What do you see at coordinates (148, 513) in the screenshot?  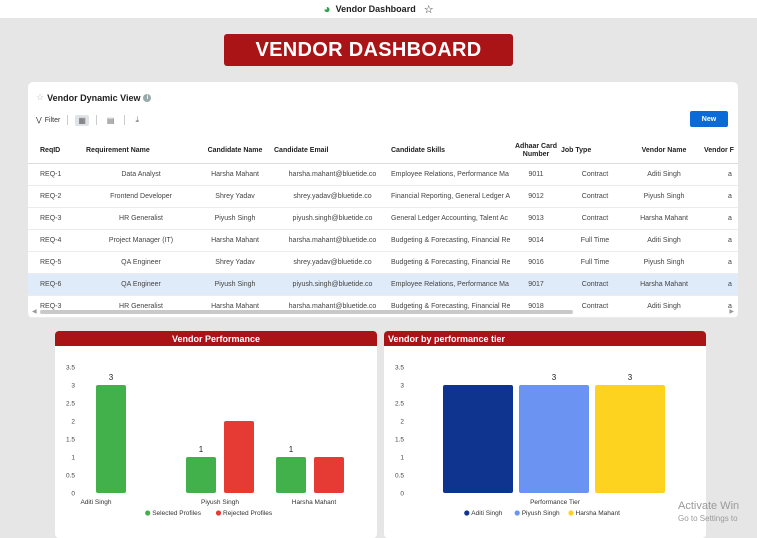 I see `legend-marker-selected-profiles` at bounding box center [148, 513].